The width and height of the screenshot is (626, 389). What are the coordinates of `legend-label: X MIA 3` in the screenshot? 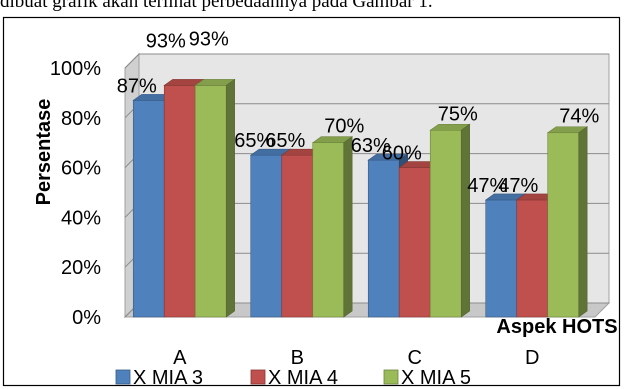 It's located at (168, 378).